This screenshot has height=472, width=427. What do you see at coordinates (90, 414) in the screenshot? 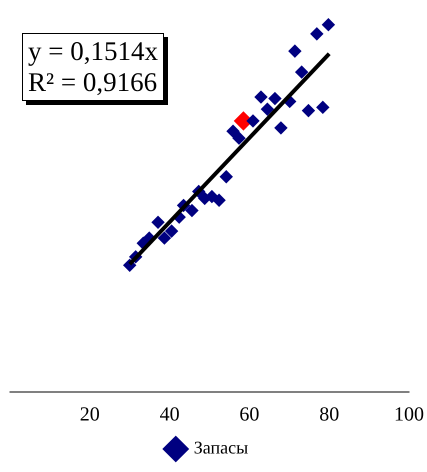
I see `x-tick-label: 20` at bounding box center [90, 414].